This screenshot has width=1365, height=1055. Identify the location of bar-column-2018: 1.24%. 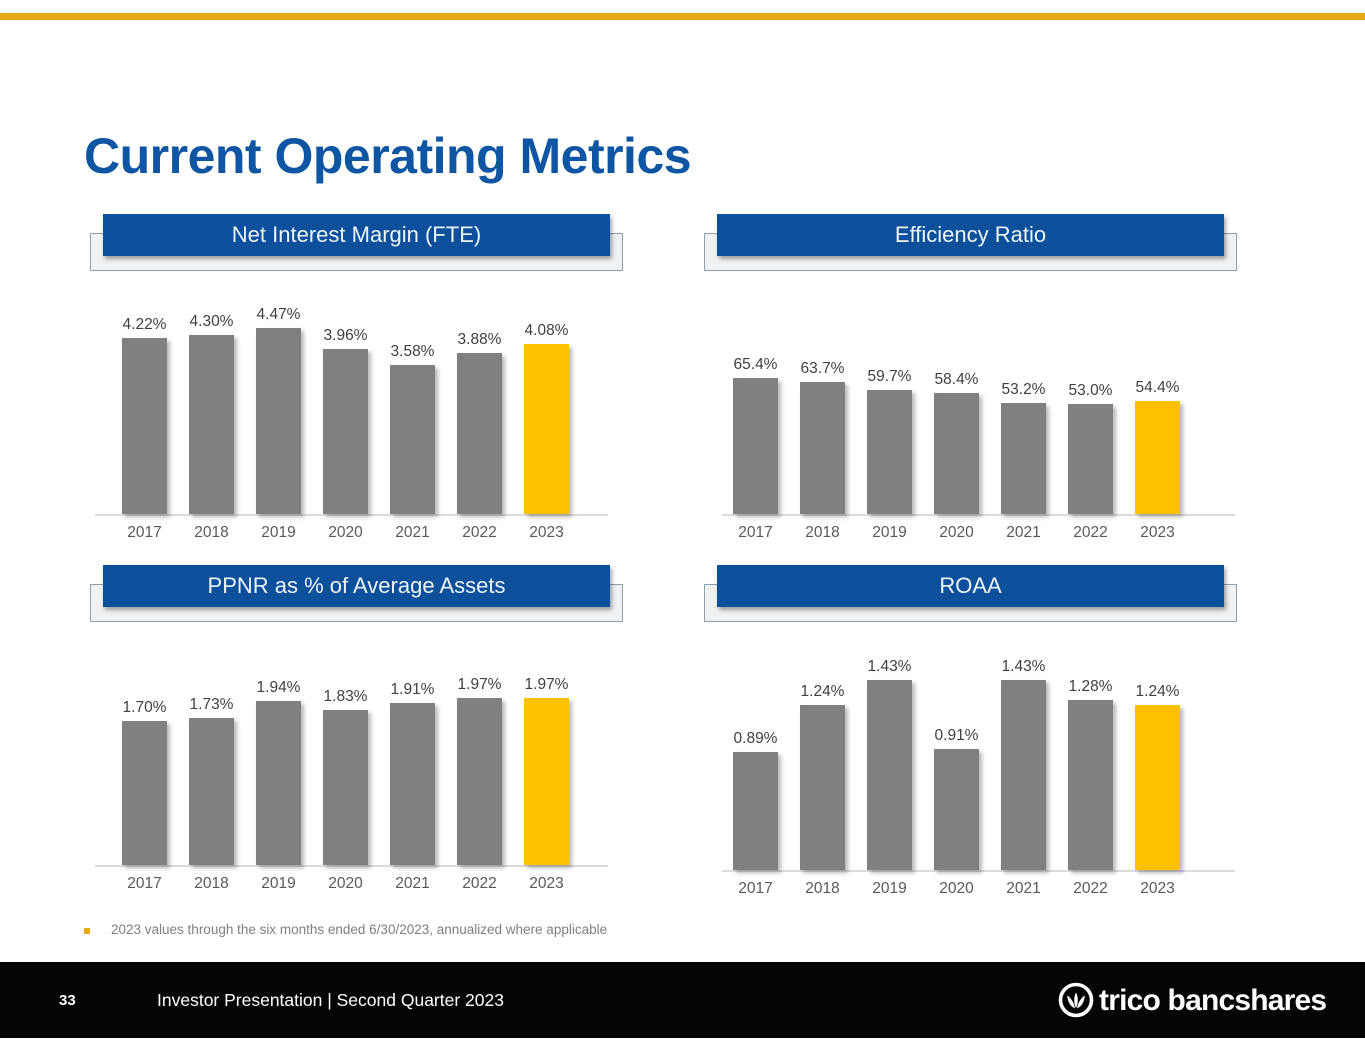
(822, 776).